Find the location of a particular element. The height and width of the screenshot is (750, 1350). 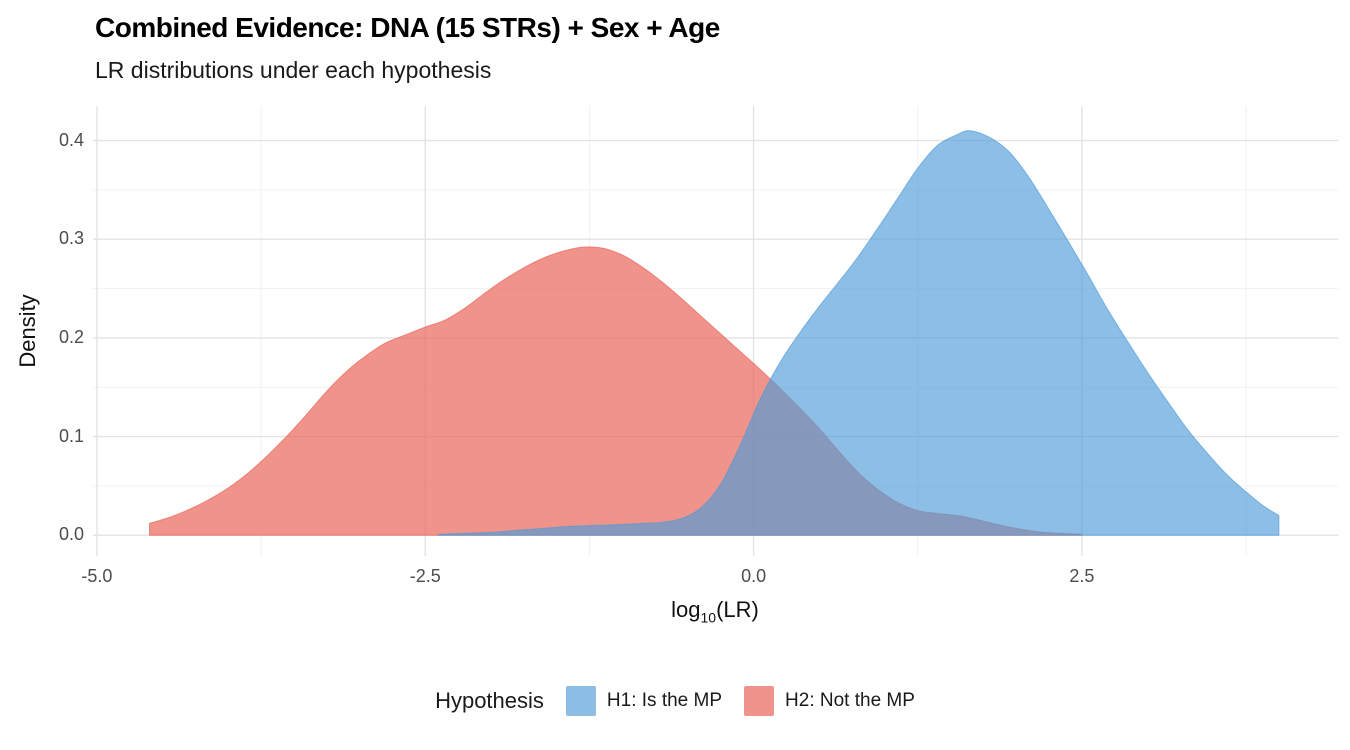

x-axis-title-subscript: 10 is located at coordinates (708, 617).